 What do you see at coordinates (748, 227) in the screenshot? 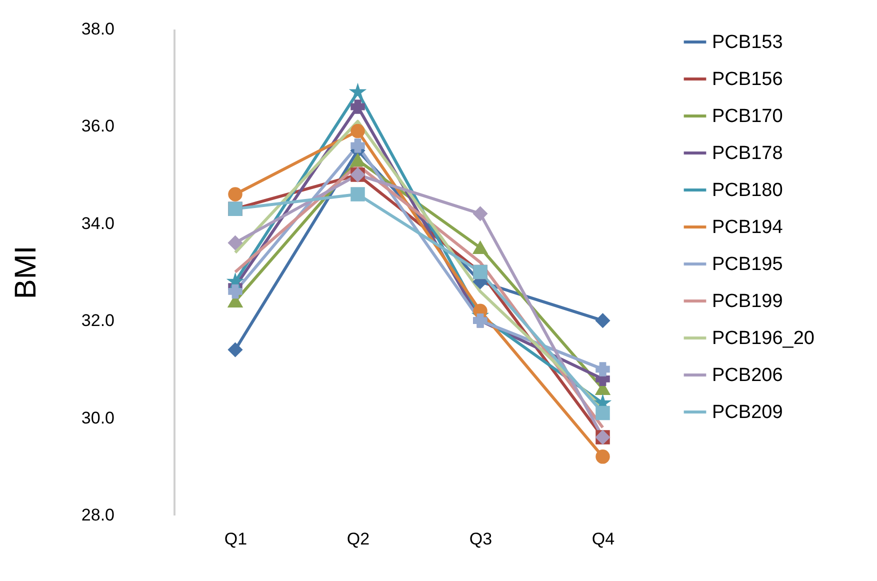
I see `legend-label: PCB194` at bounding box center [748, 227].